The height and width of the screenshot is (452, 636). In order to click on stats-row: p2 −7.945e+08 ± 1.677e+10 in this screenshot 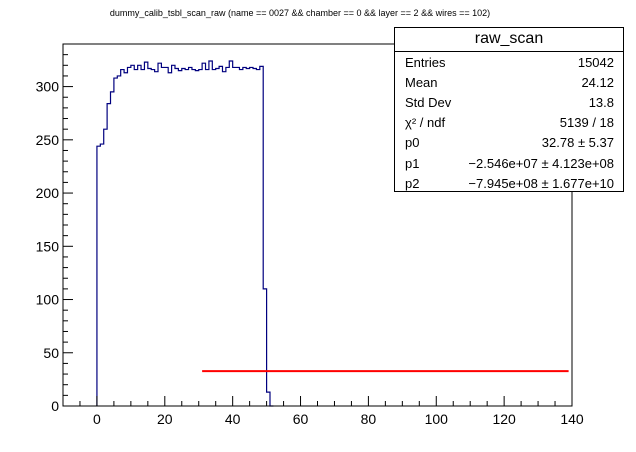, I will do `click(509, 183)`.